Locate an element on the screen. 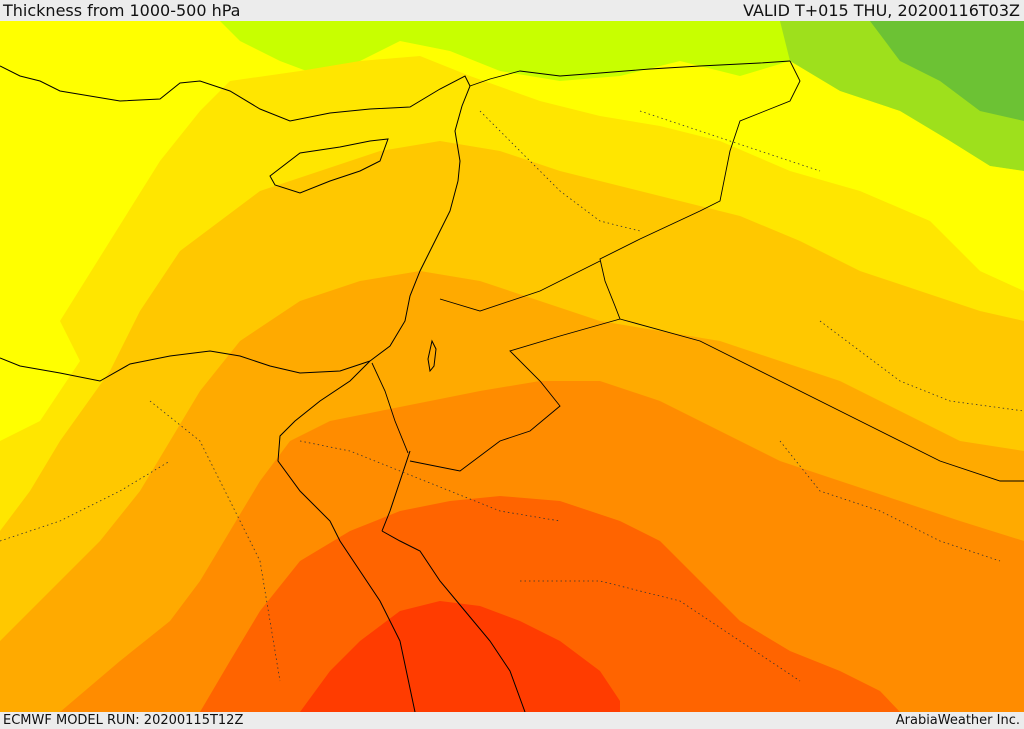  credit: ArabiaWeather Inc. is located at coordinates (957, 720).